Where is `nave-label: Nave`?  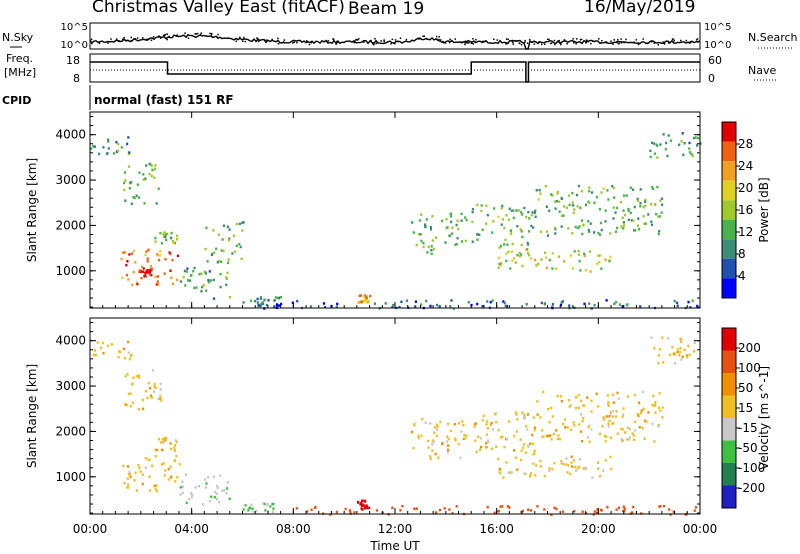 nave-label: Nave is located at coordinates (762, 70).